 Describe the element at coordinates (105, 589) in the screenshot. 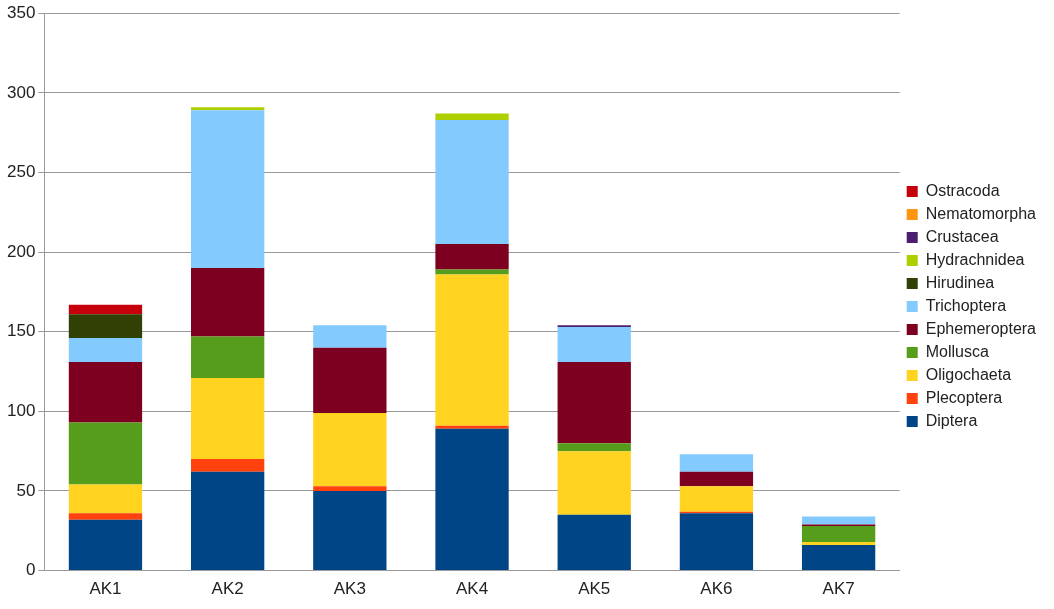

I see `x-tick-label: AK1` at that location.